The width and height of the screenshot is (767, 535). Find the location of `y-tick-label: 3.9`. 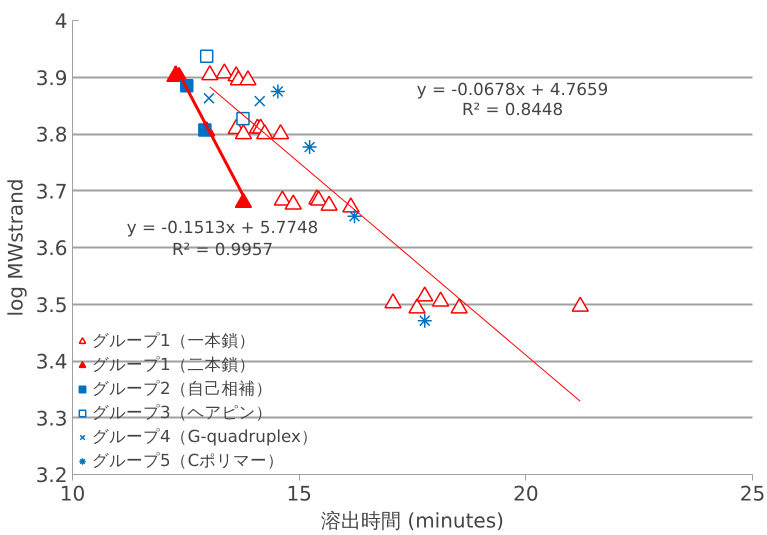

y-tick-label: 3.9 is located at coordinates (52, 78).